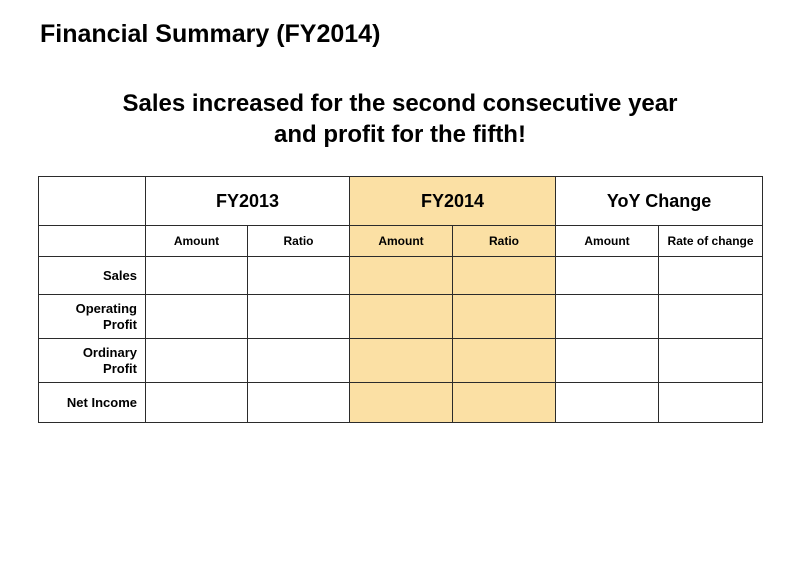 The width and height of the screenshot is (800, 565). I want to click on subheader-yoy-rate: Rate of change, so click(711, 241).